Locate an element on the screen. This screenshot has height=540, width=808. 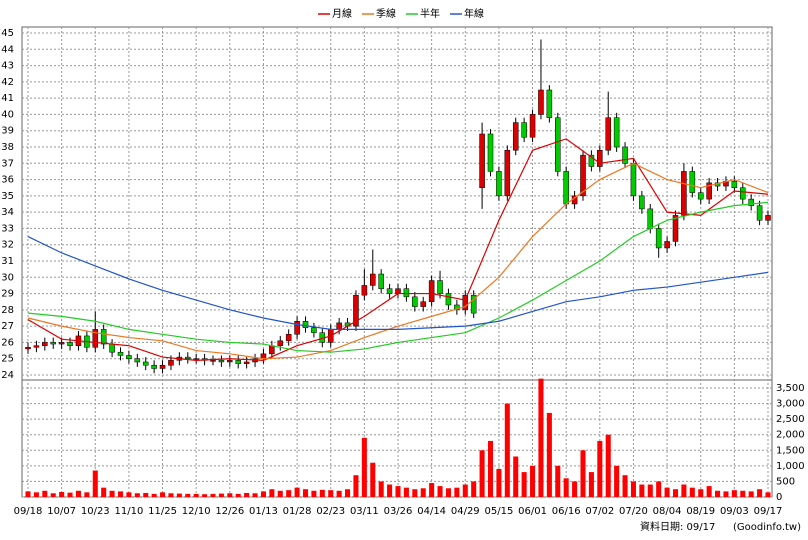
y-tick-label: 24 is located at coordinates (7, 375).